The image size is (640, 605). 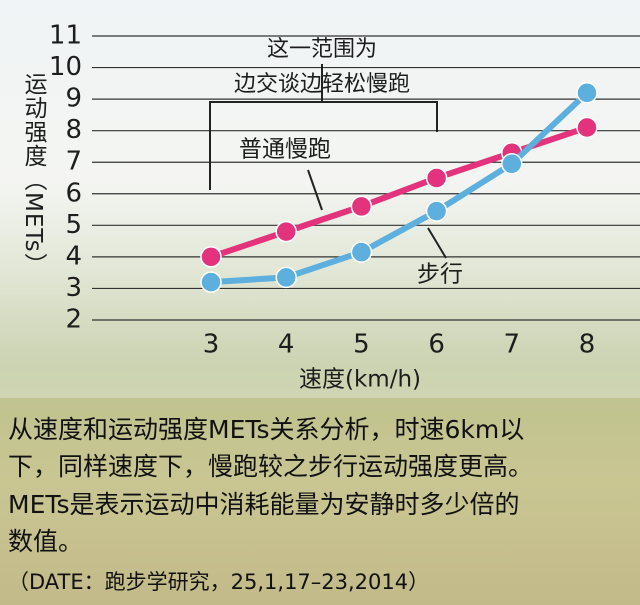 I want to click on y-axis-title: 运动强度（METs）, so click(x=33, y=174).